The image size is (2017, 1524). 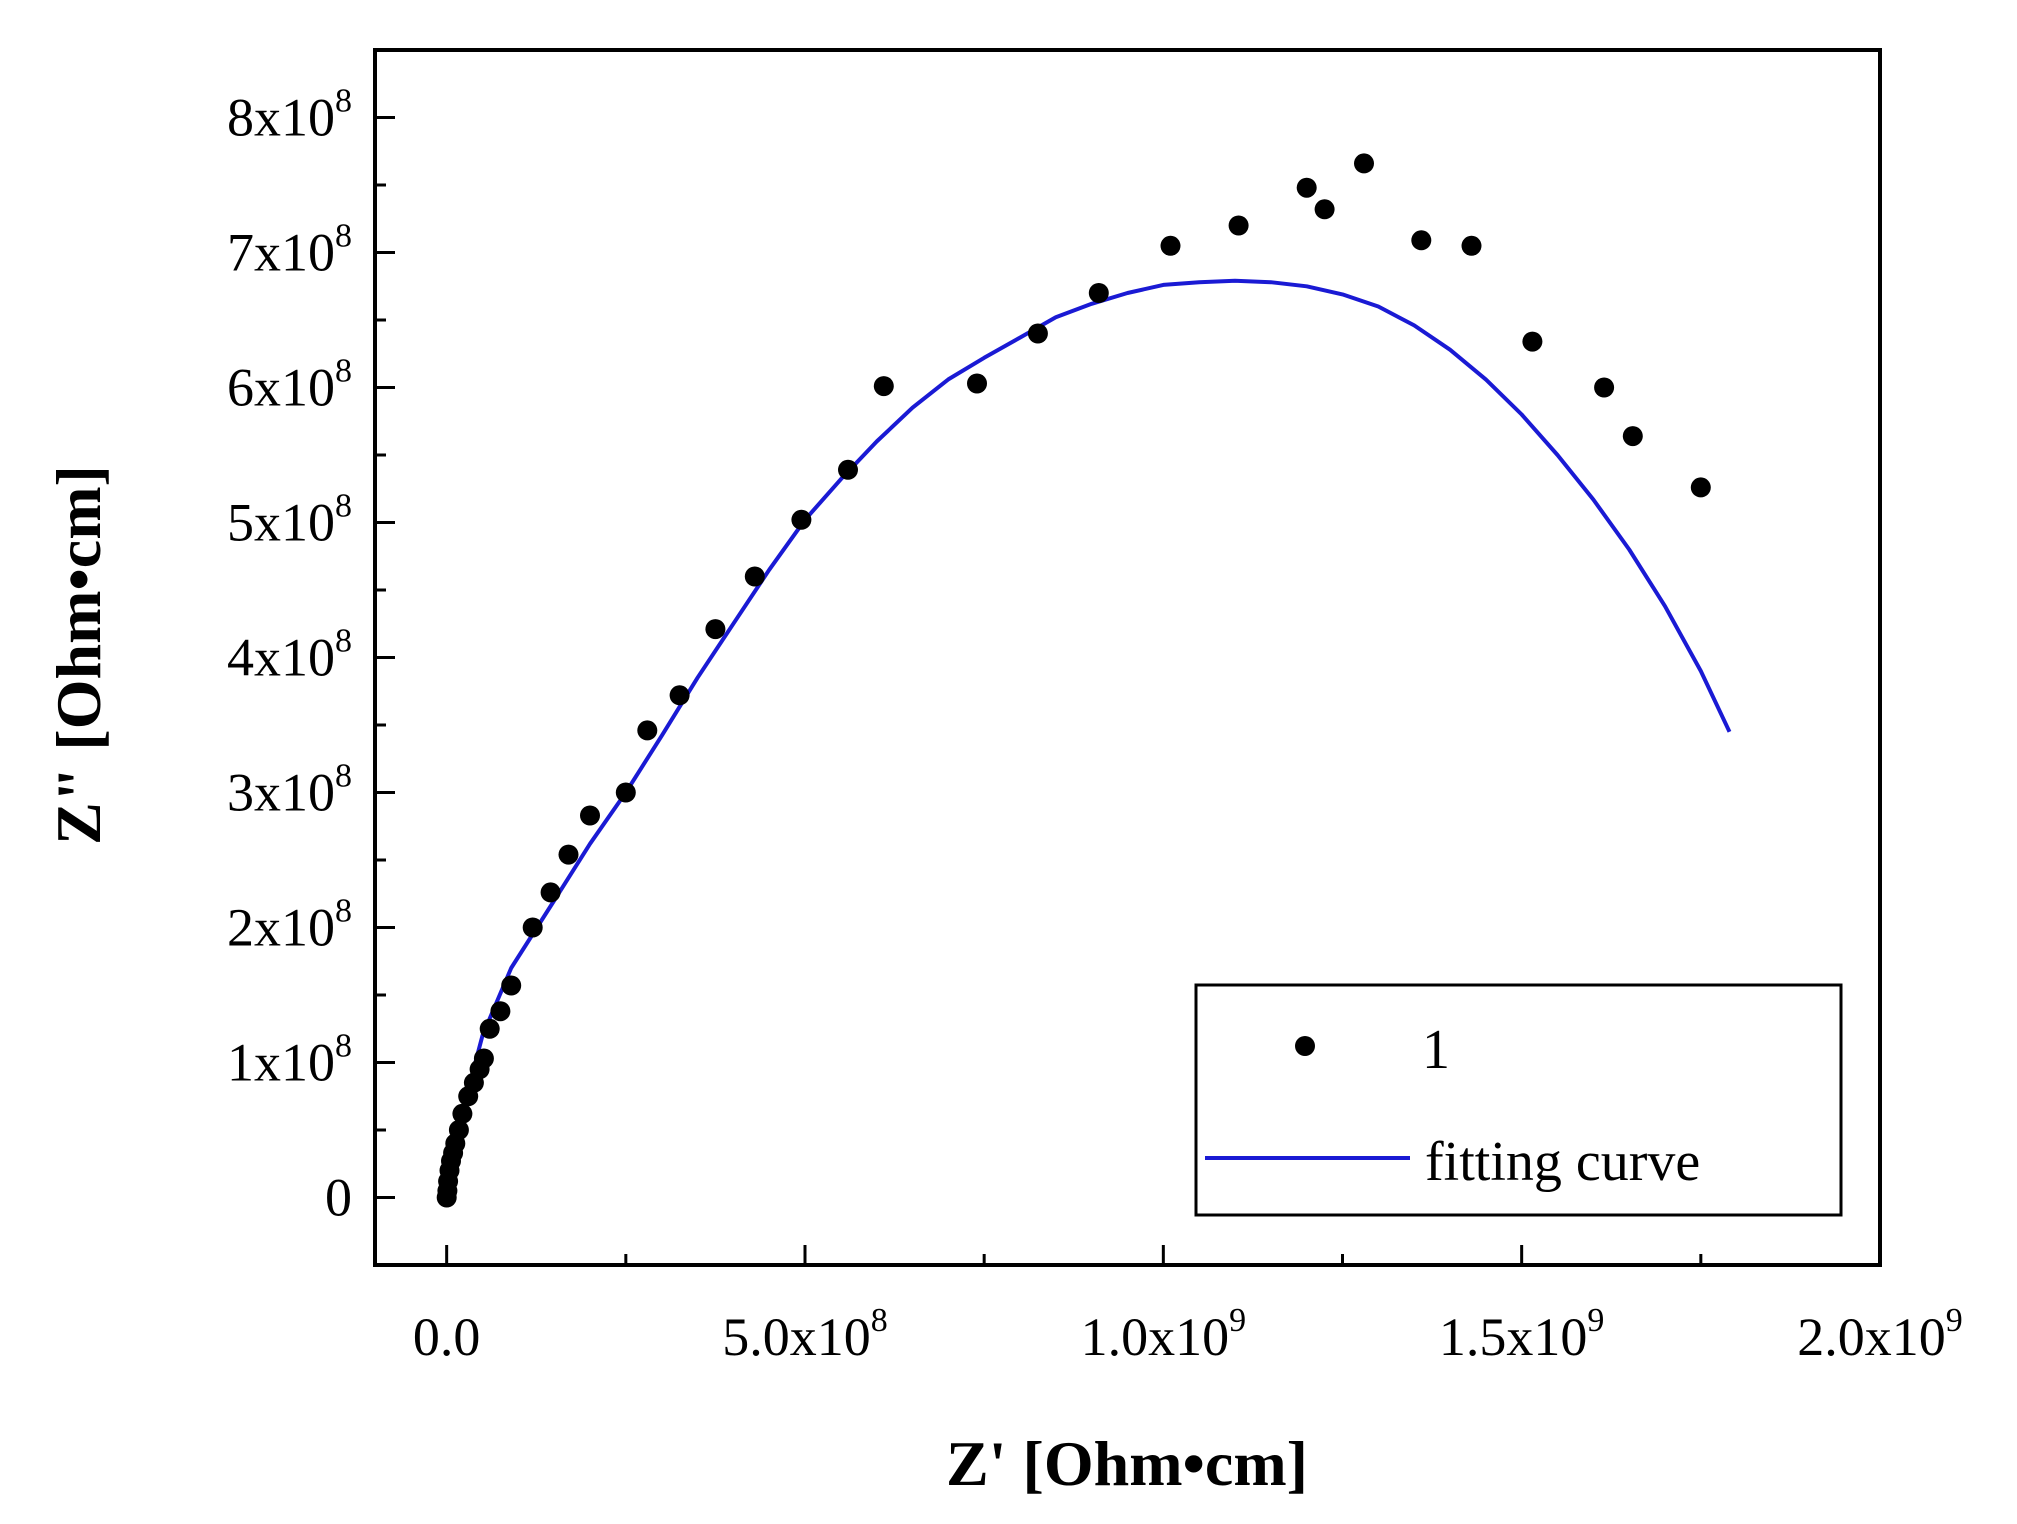 I want to click on y-axis-title: Z" [Ohm•cm], so click(x=78, y=655).